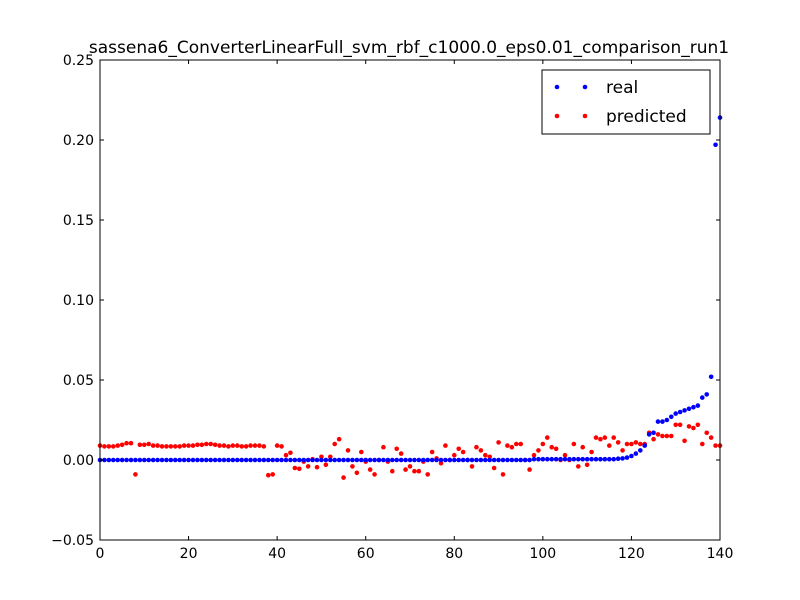 The width and height of the screenshot is (800, 600). Describe the element at coordinates (78, 221) in the screenshot. I see `y-tick-label: 0.15` at that location.